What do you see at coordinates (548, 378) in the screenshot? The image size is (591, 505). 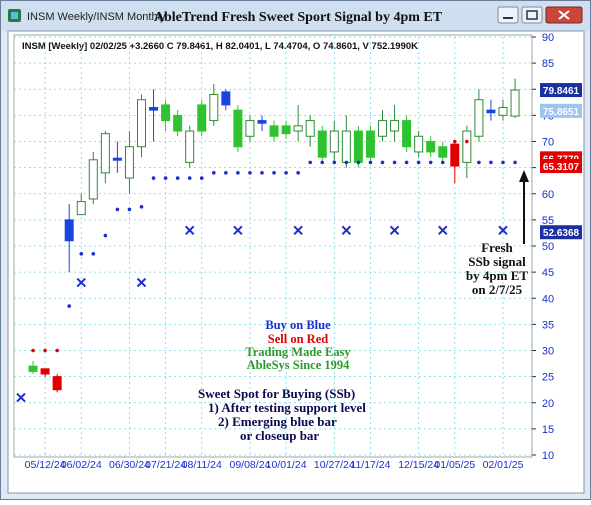 I see `y-tick-label: 25` at bounding box center [548, 378].